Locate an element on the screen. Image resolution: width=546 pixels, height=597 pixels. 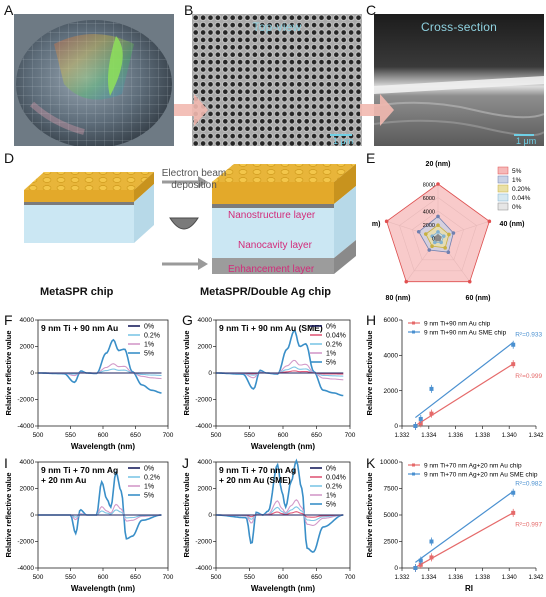
scale-bar-label: 1 μm is located at coordinates (343, 141).